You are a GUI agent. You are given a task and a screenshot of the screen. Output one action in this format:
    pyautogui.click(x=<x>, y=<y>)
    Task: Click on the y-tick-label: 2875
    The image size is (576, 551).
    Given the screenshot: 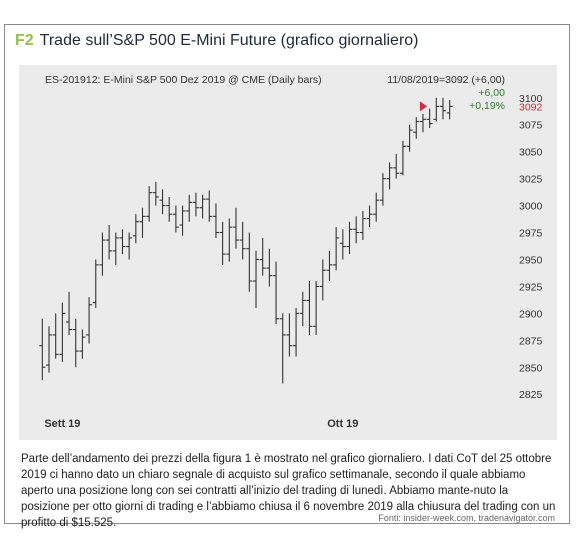 What is the action you would take?
    pyautogui.click(x=531, y=341)
    